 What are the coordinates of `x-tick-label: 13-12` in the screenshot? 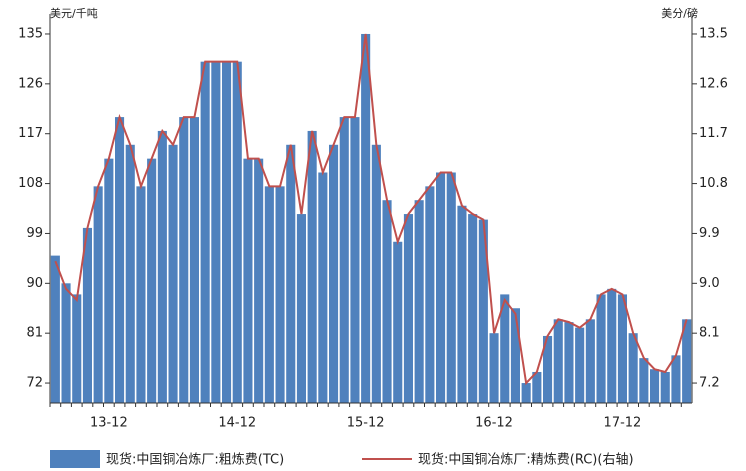 It's located at (109, 423).